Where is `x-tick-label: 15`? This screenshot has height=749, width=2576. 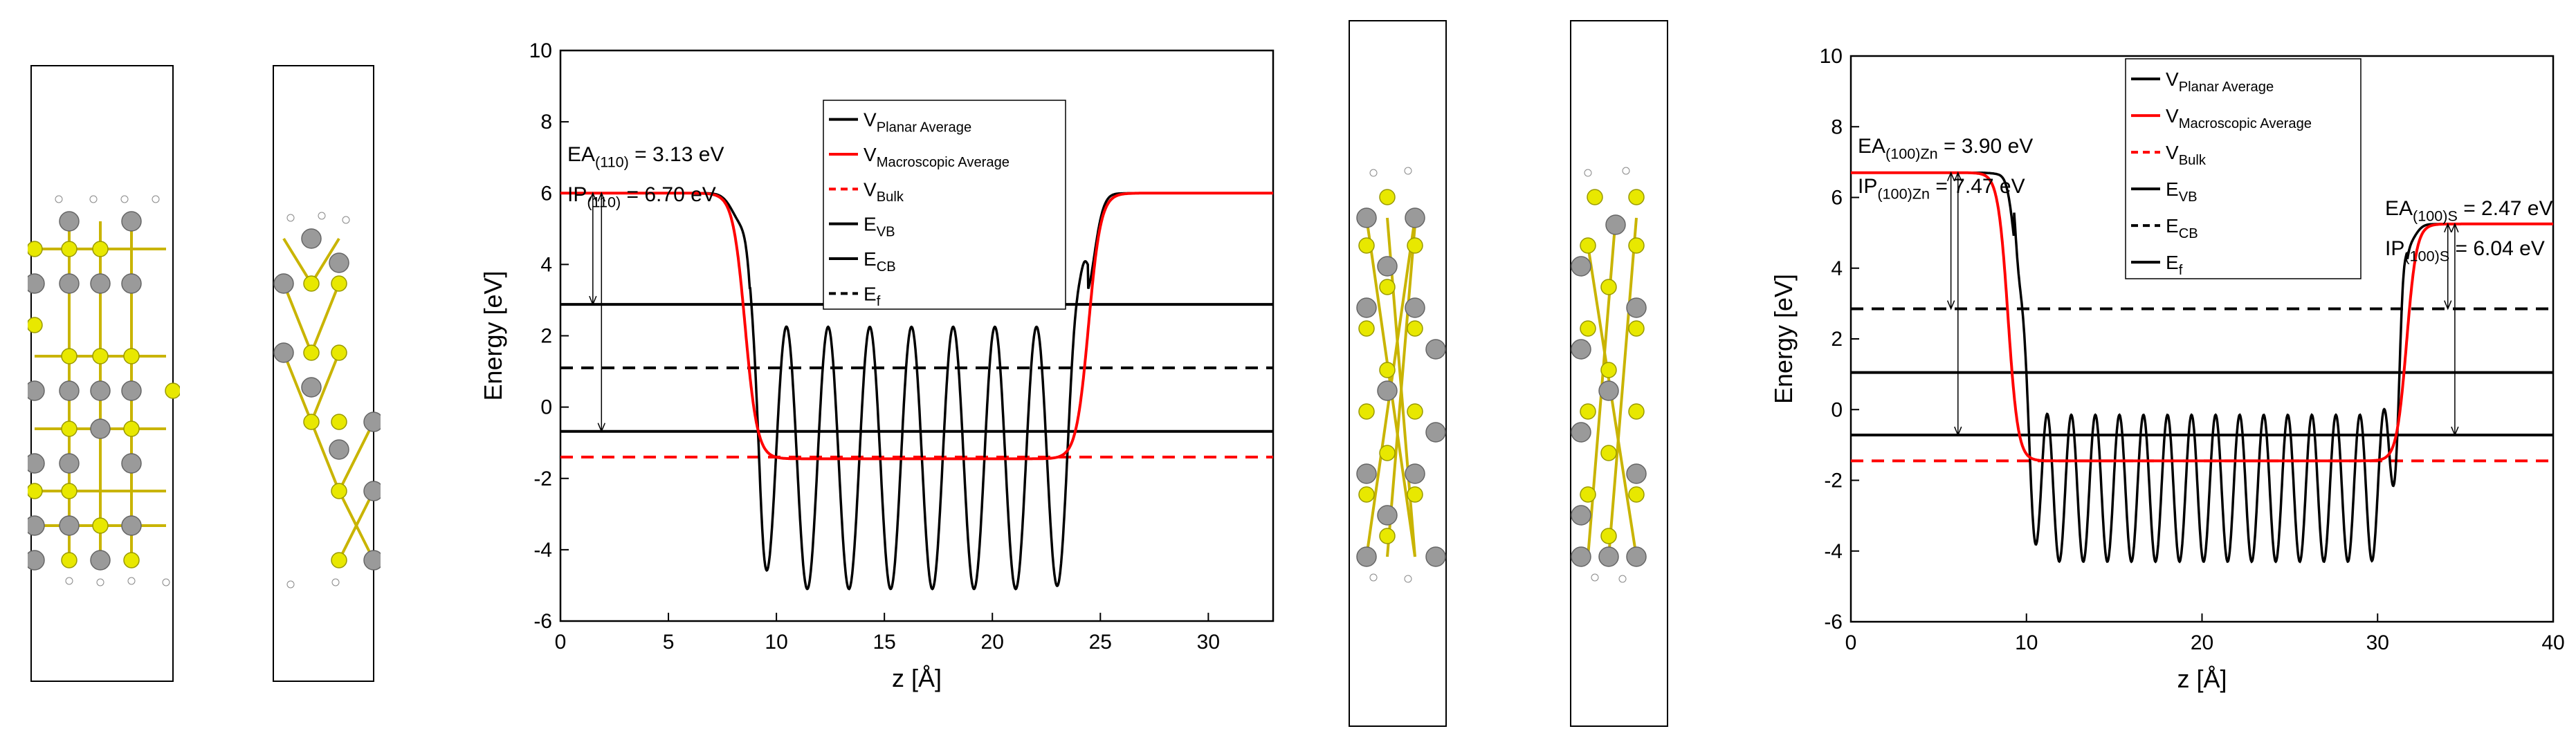 x-tick-label: 15 is located at coordinates (884, 642).